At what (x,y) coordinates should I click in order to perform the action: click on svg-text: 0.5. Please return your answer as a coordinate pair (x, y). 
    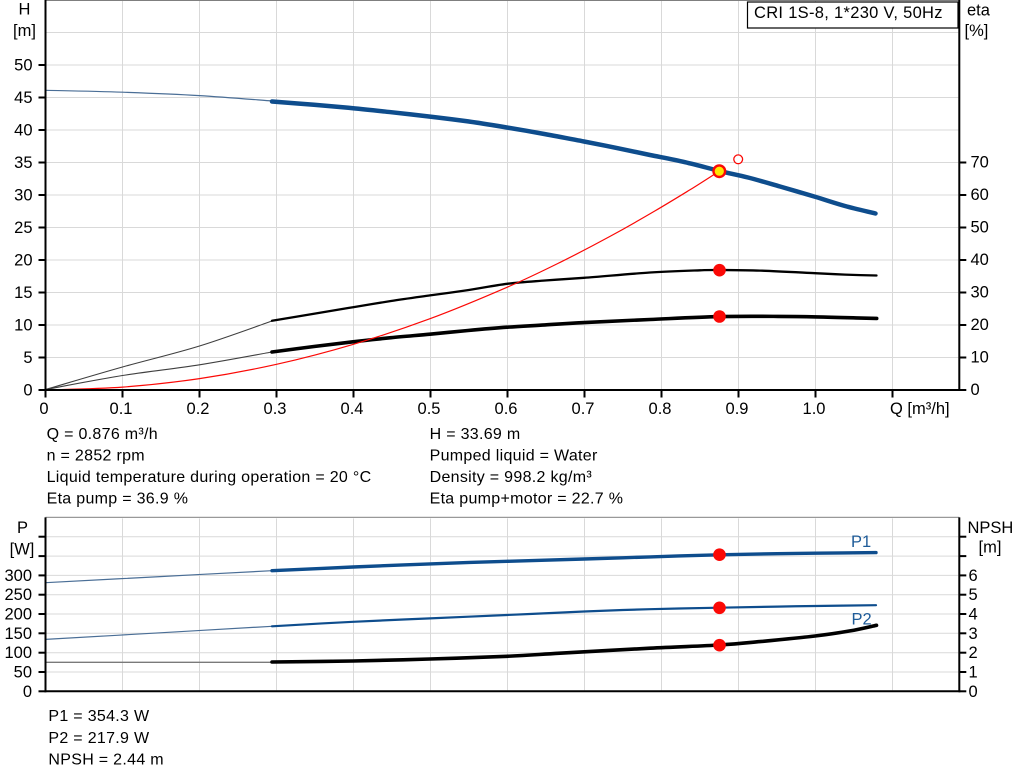
    Looking at the image, I should click on (429, 409).